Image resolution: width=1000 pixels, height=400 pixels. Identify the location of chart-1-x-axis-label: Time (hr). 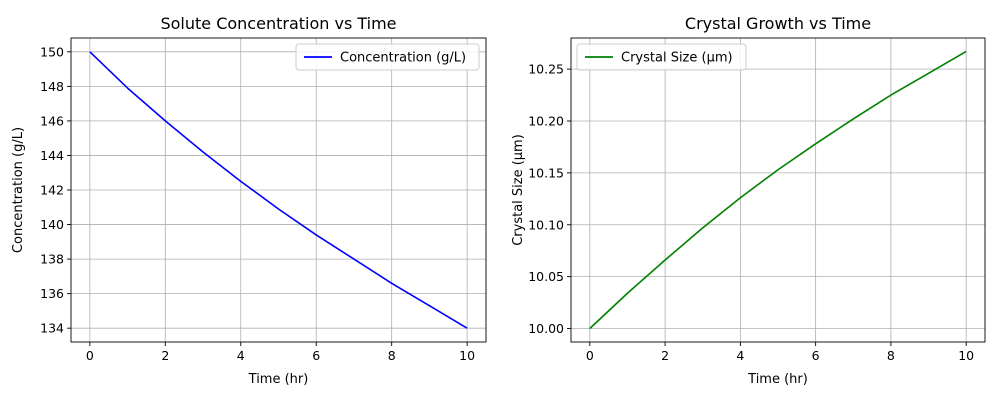
(278, 379).